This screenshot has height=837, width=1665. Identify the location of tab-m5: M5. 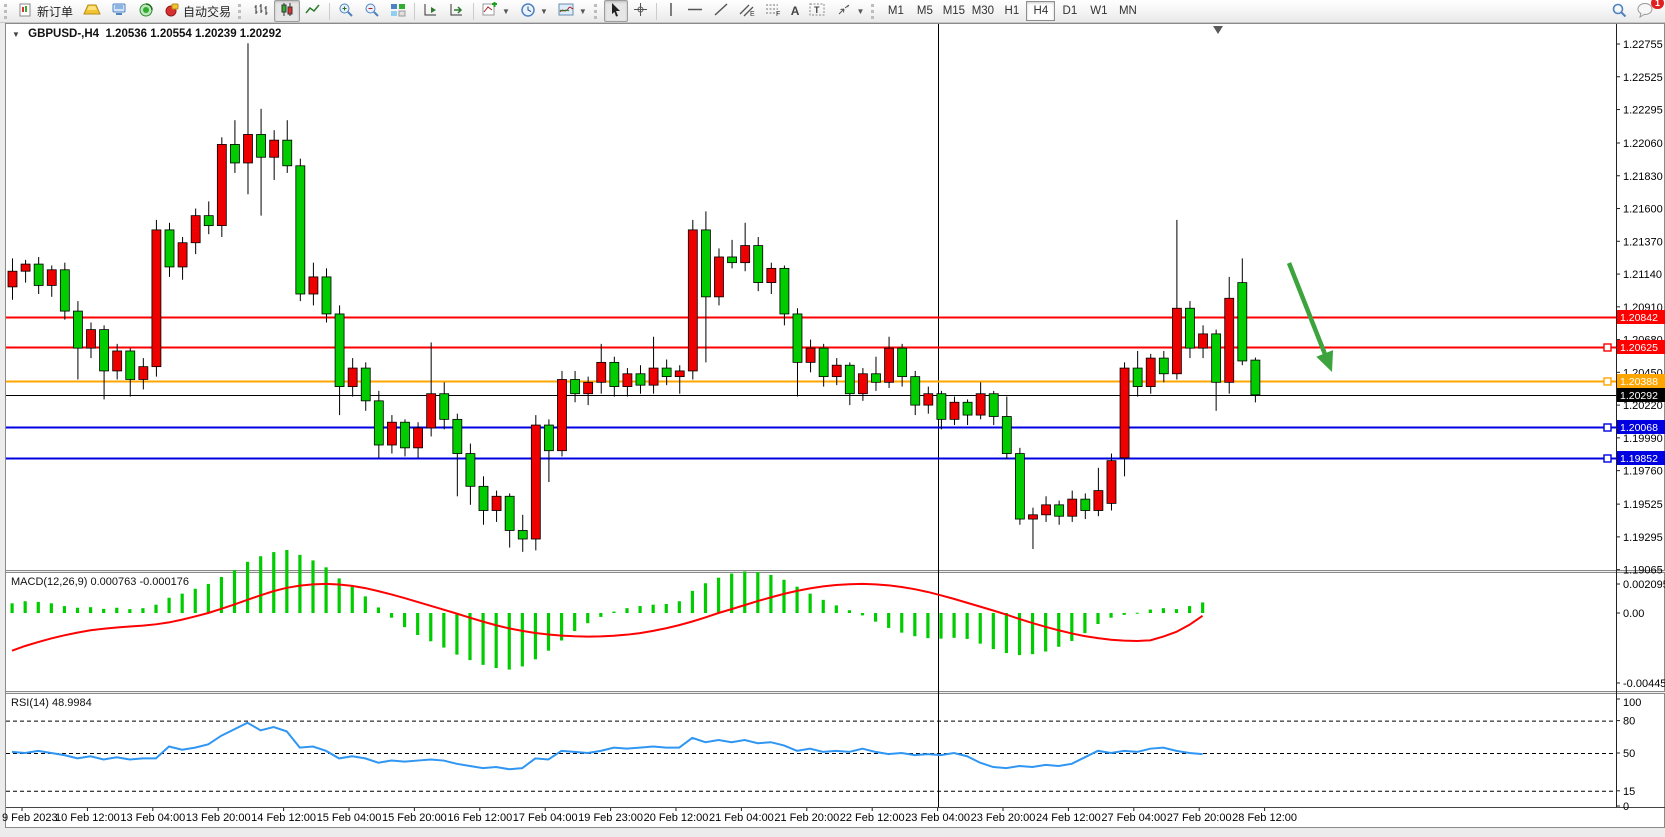
(924, 11).